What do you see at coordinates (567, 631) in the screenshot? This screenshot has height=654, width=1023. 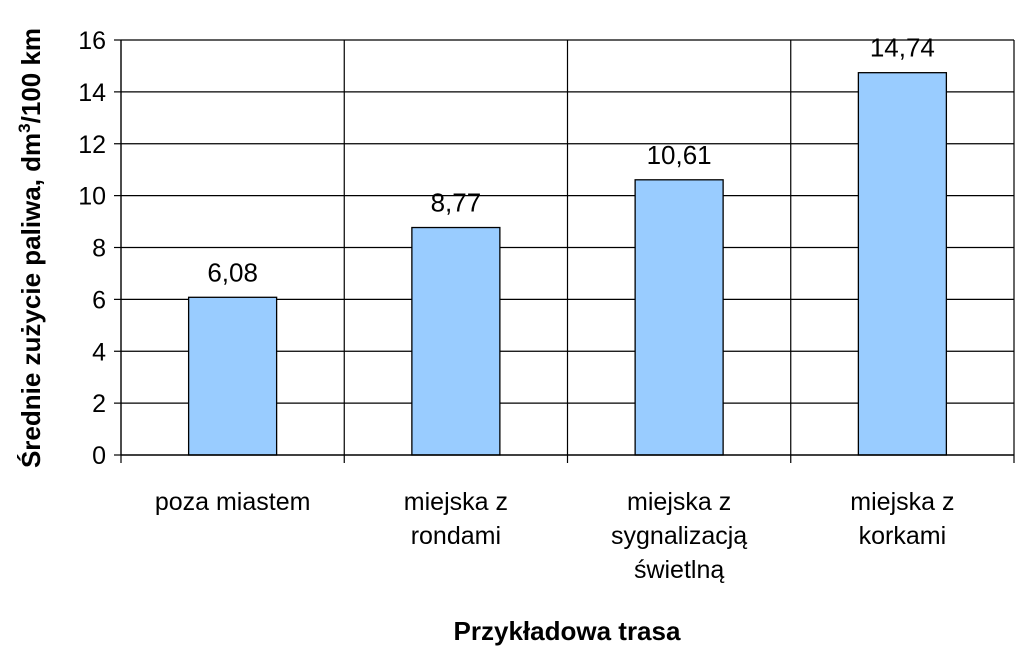 I see `x-axis-title: Przykładowa trasa` at bounding box center [567, 631].